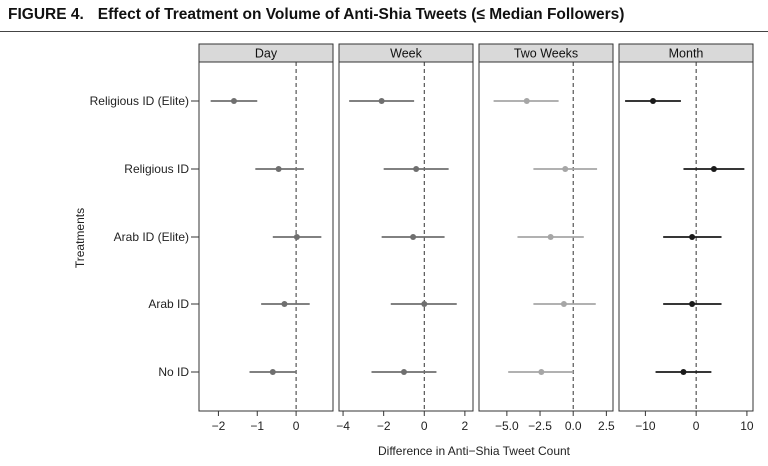 This screenshot has width=768, height=466. I want to click on point-day-arab-id-elite, so click(296, 237).